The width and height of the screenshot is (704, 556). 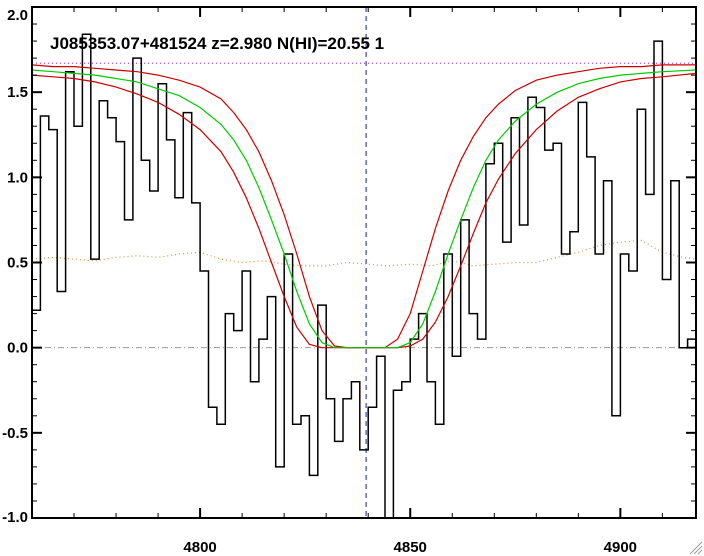 What do you see at coordinates (620, 547) in the screenshot?
I see `x-tick-label: 4900` at bounding box center [620, 547].